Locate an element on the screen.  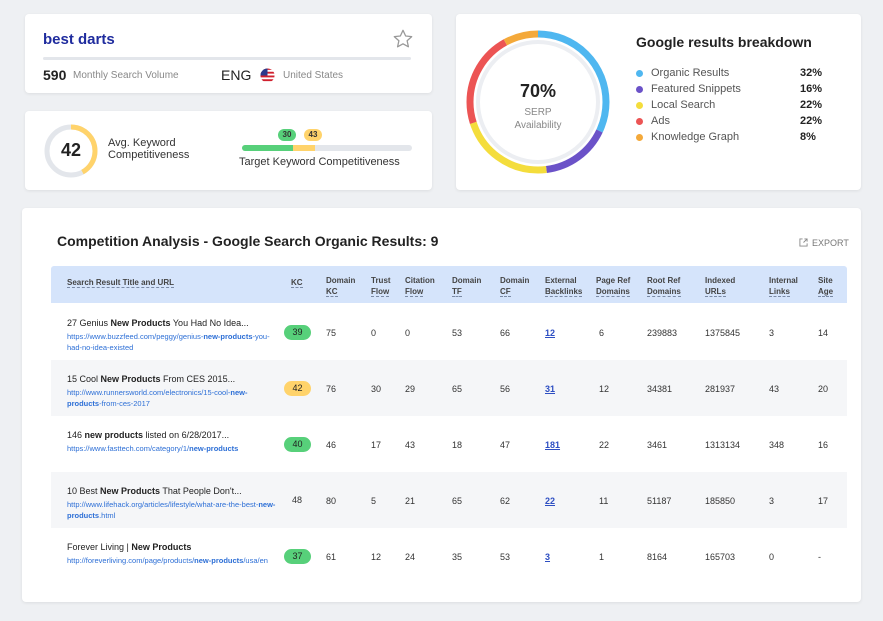
kc-badge: 39 is located at coordinates (297, 332).